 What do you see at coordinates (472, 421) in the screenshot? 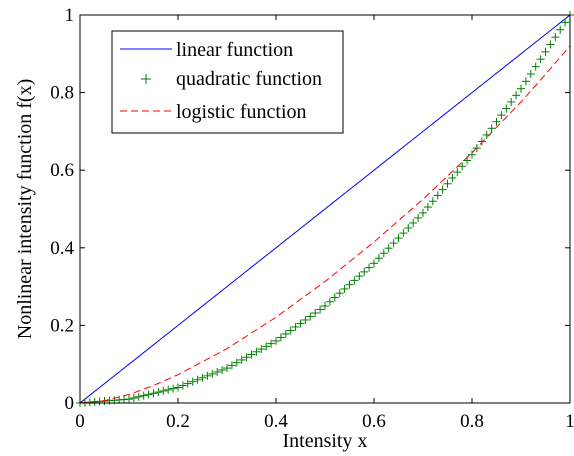
I see `x-tick-label: 0.8` at bounding box center [472, 421].